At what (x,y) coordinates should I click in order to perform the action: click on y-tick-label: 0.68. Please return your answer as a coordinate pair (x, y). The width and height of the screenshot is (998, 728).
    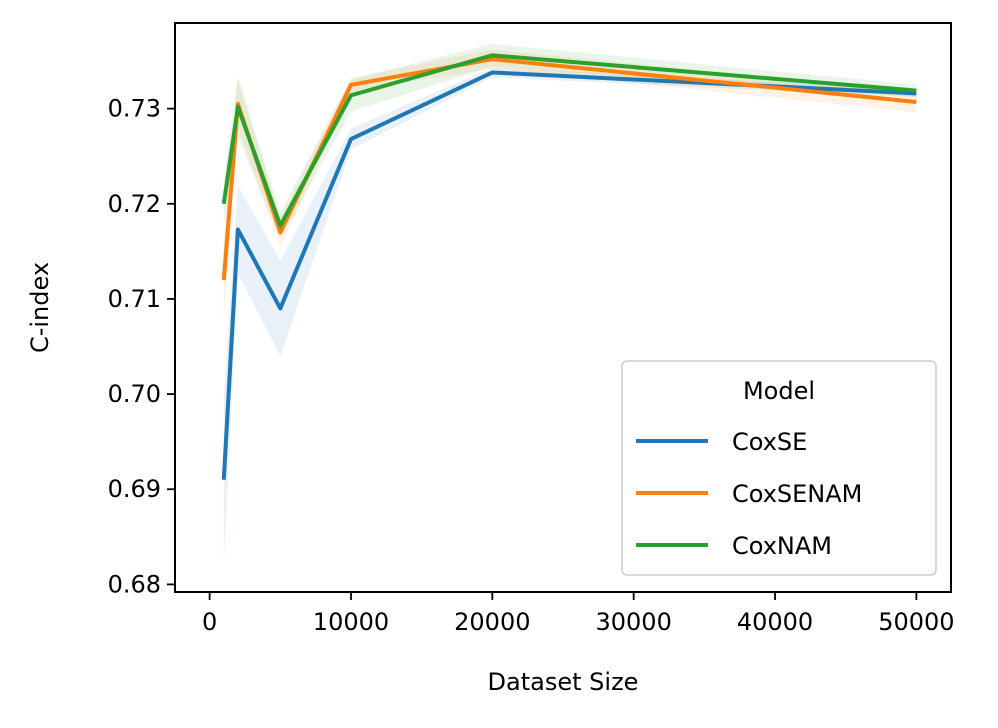
    Looking at the image, I should click on (134, 584).